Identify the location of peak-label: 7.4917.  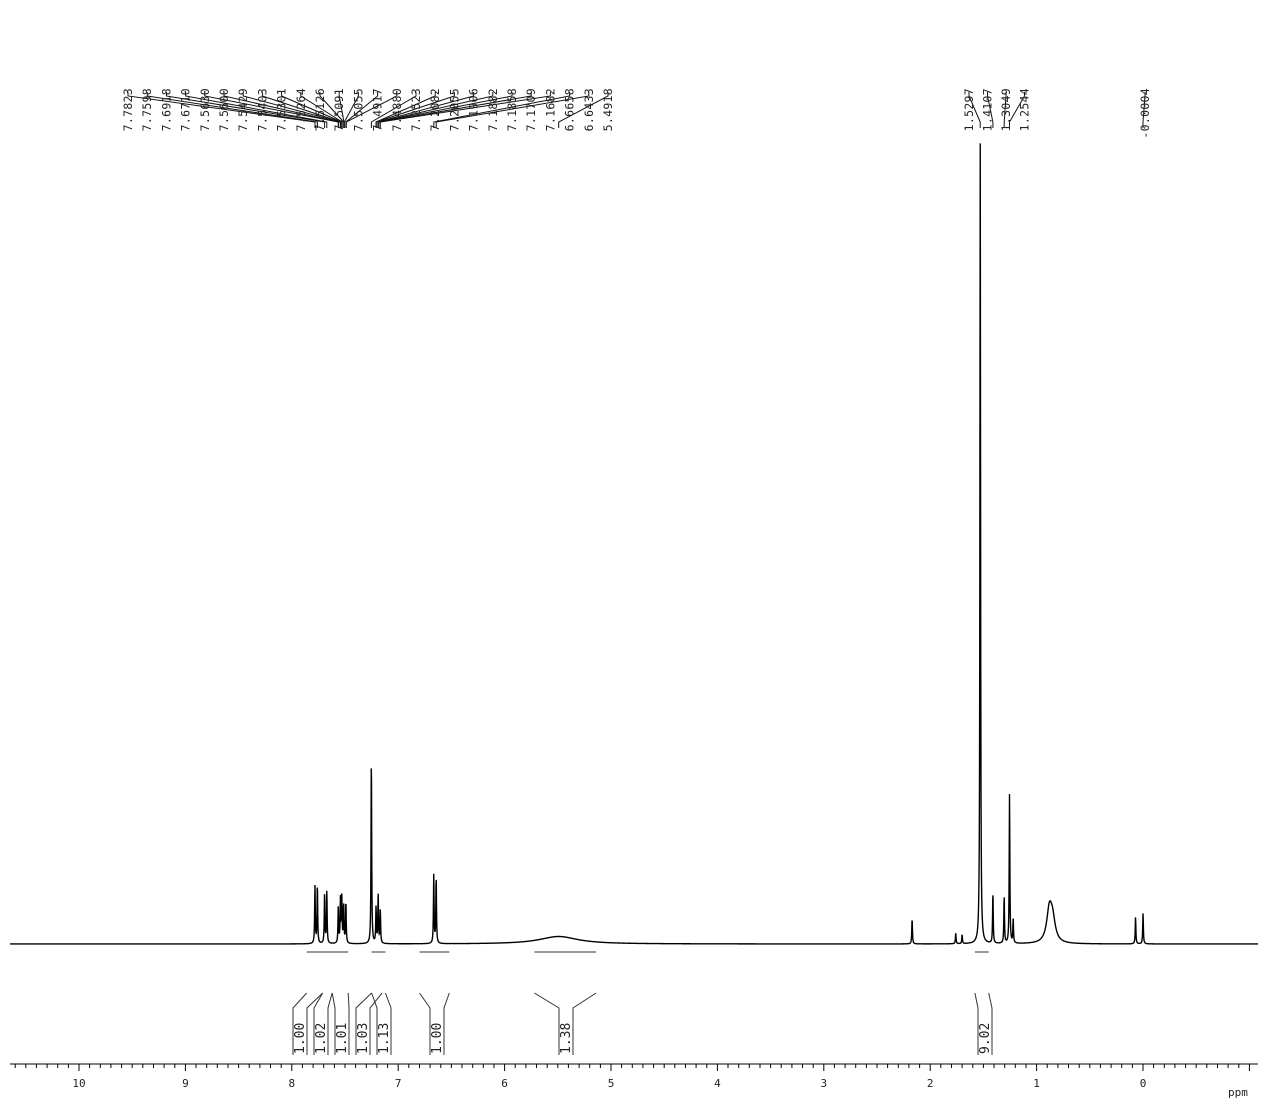
(378, 109).